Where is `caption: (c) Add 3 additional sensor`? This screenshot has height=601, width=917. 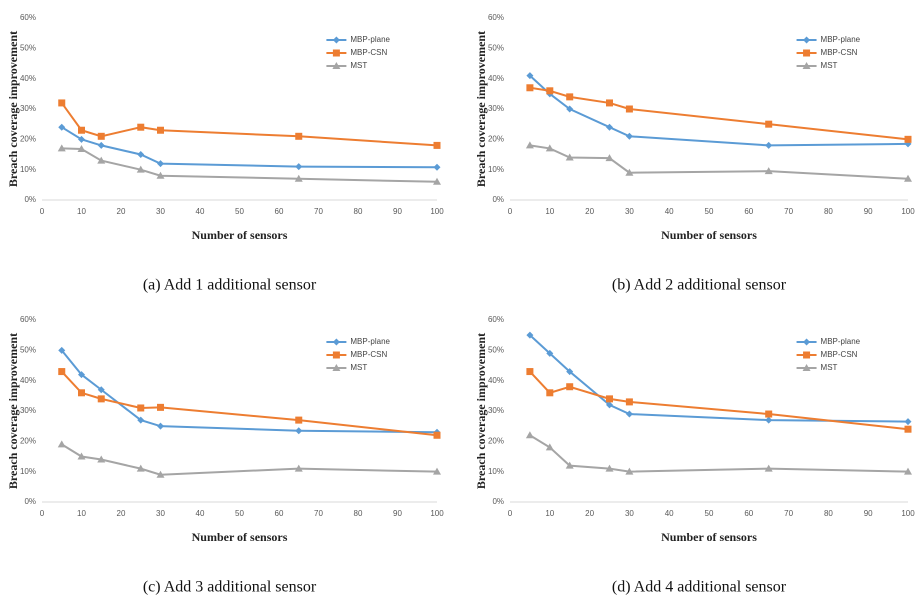
caption: (c) Add 3 additional sensor is located at coordinates (230, 587).